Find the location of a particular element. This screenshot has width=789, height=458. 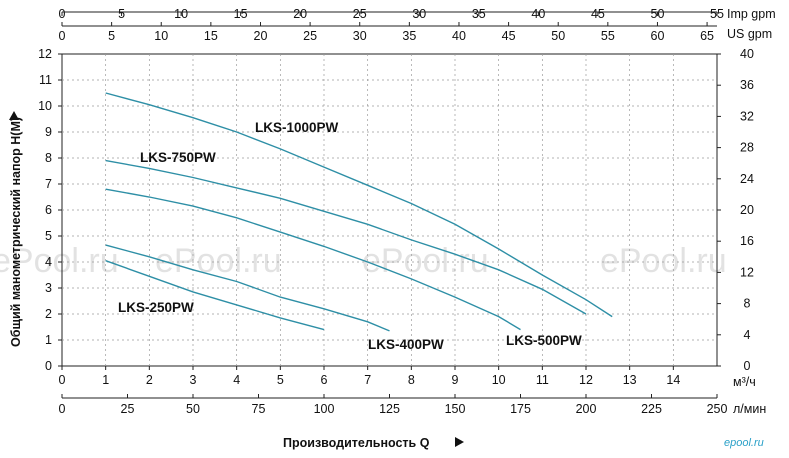

x-tick-label: 2 is located at coordinates (149, 380).